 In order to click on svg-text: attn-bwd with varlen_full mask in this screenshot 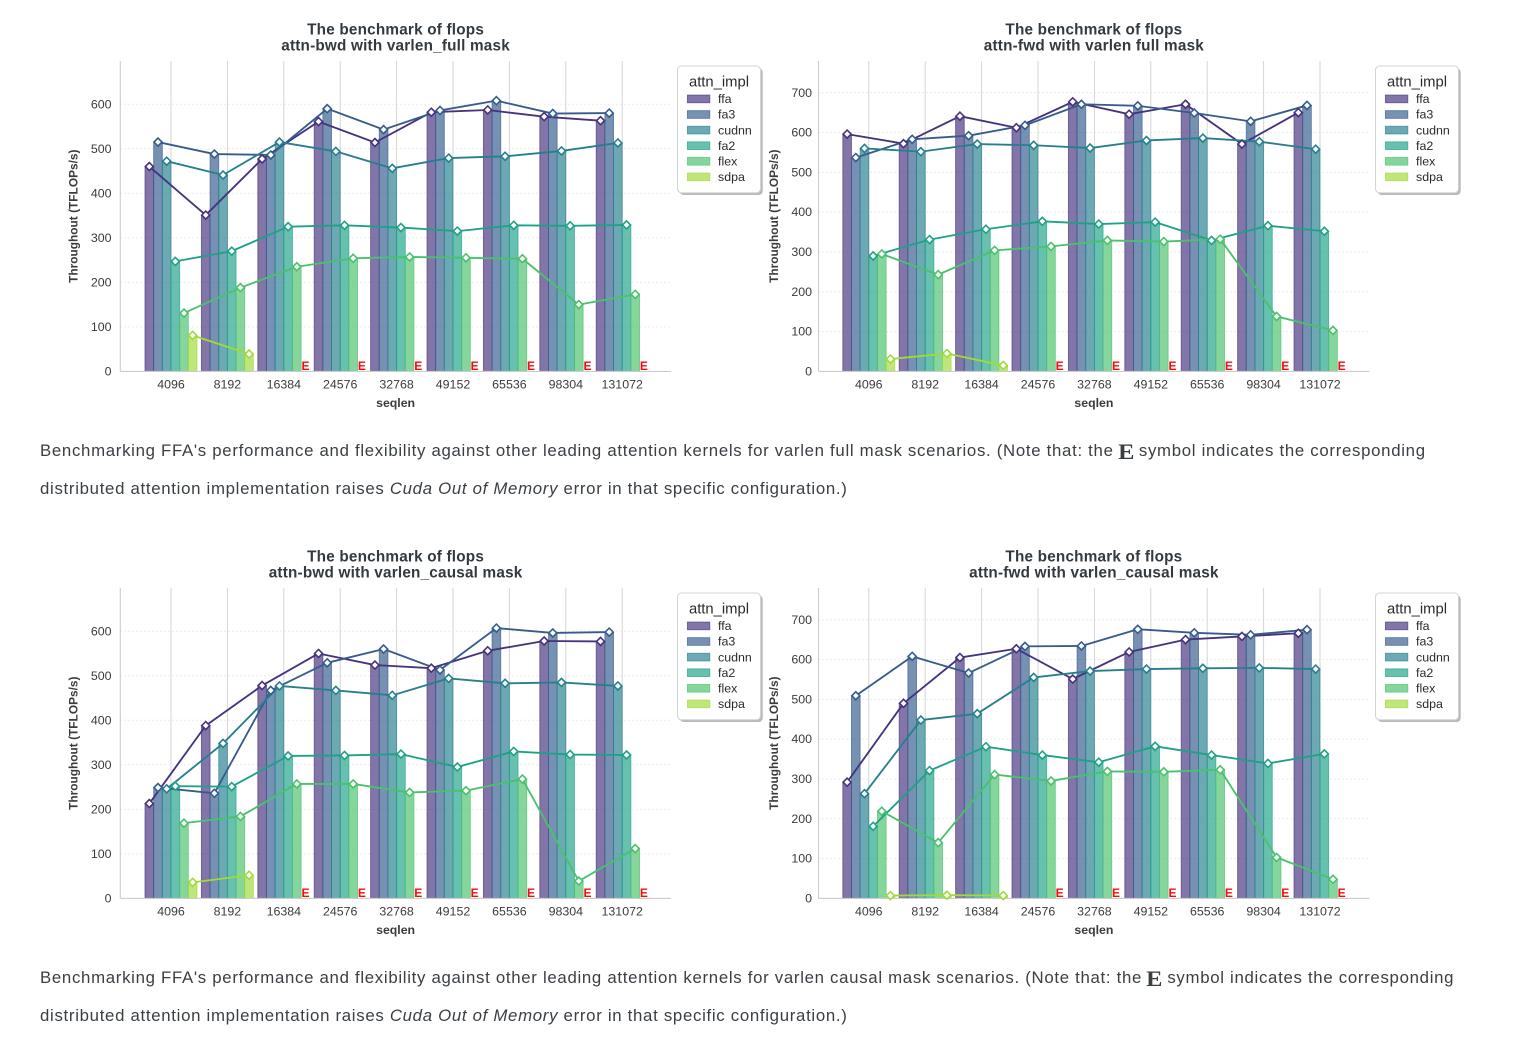, I will do `click(395, 45)`.